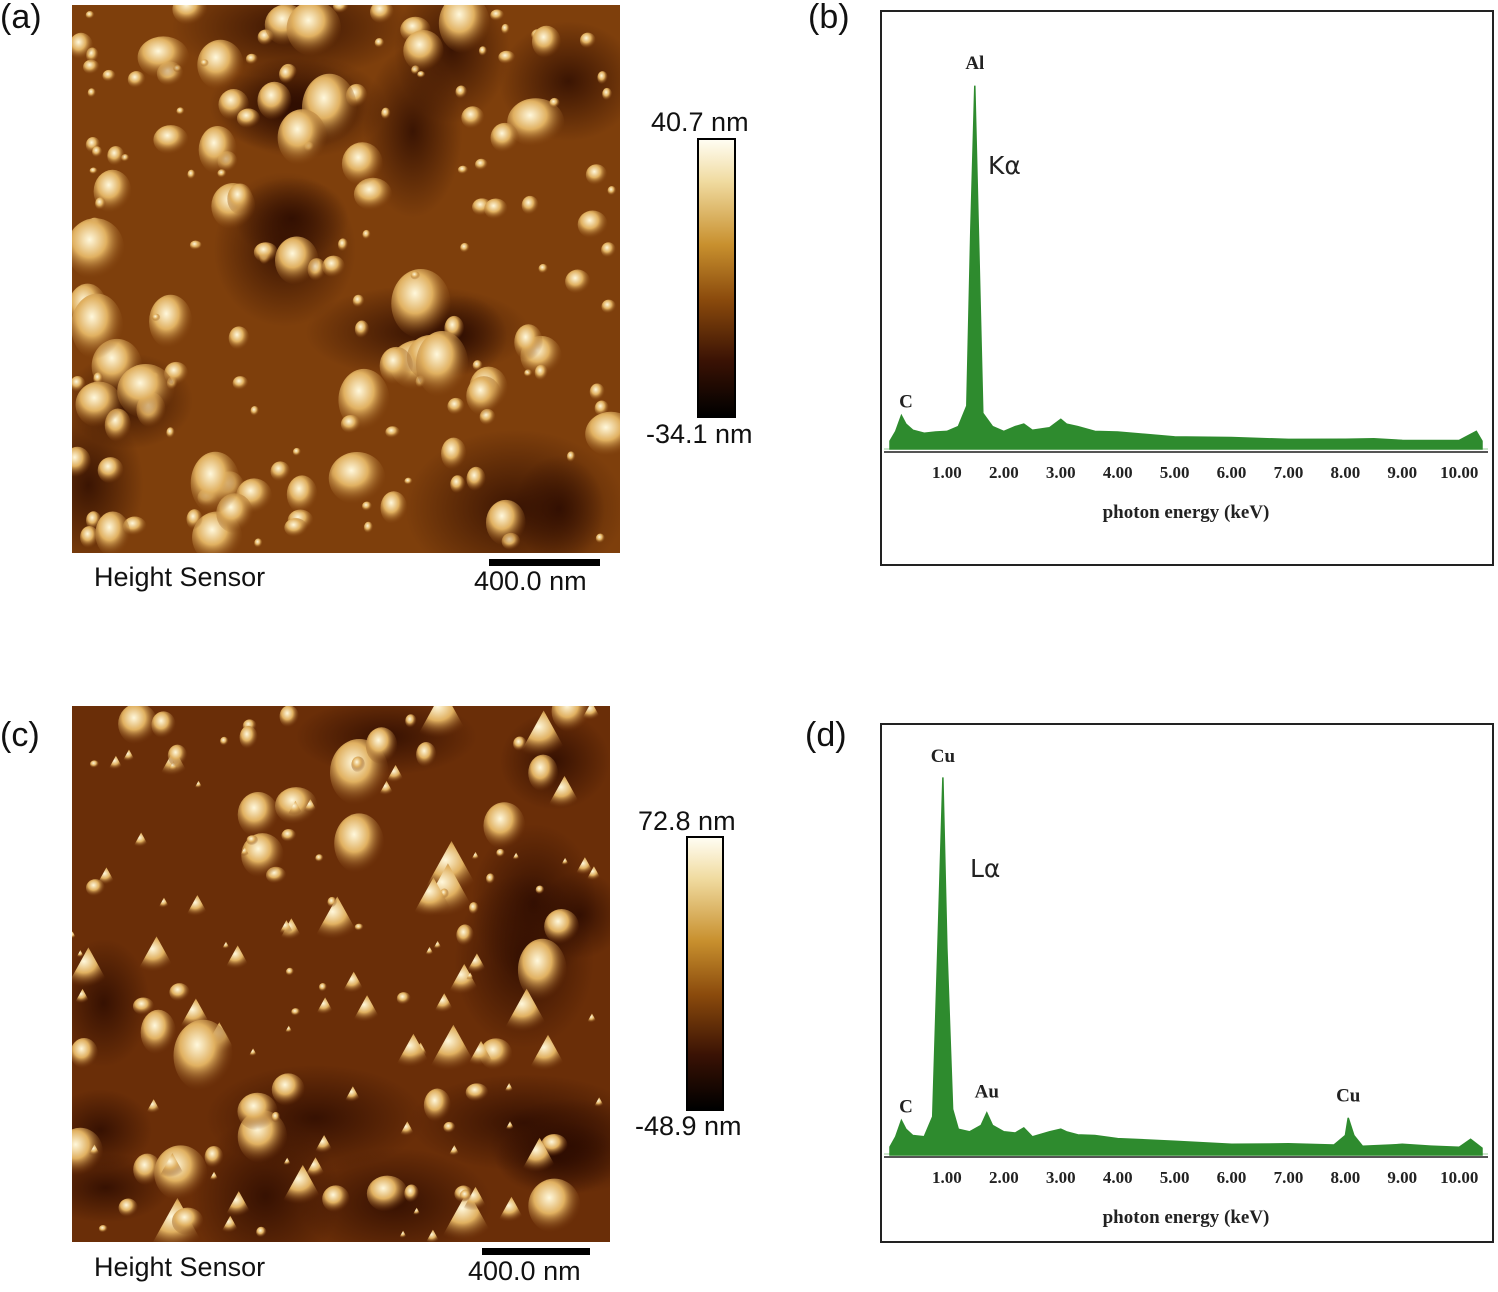  I want to click on x-tick-label: 2.00, so click(1004, 1177).